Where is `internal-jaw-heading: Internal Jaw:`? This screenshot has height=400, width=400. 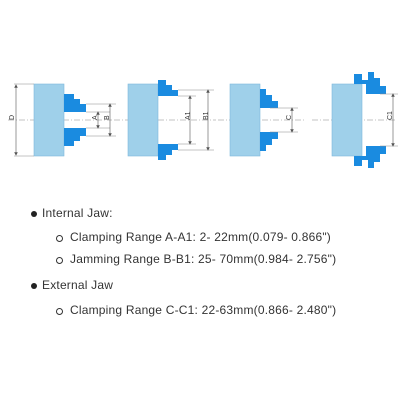 internal-jaw-heading: Internal Jaw: is located at coordinates (77, 213).